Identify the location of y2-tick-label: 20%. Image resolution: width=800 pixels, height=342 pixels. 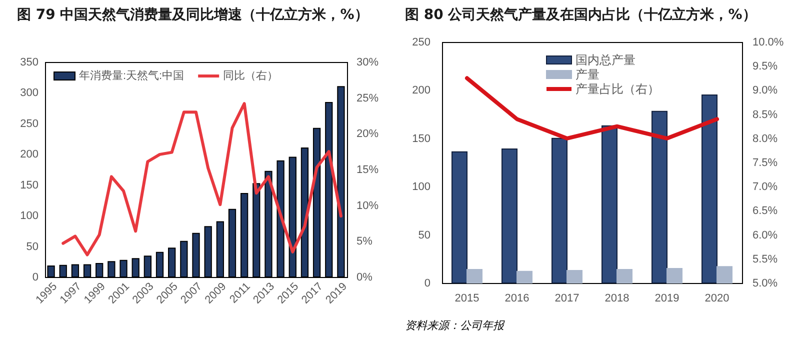
(367, 134).